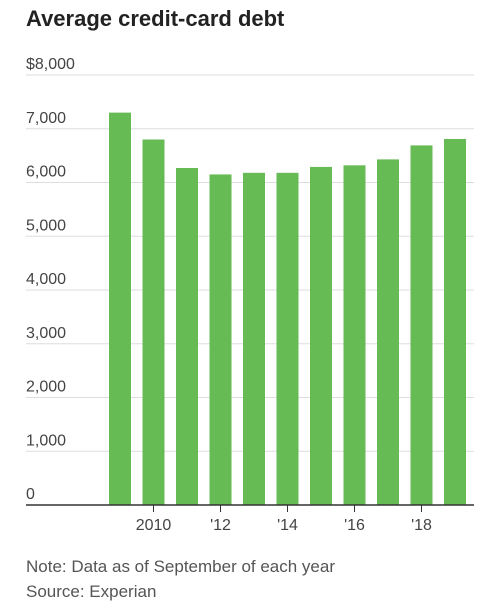  What do you see at coordinates (421, 525) in the screenshot?
I see `x-tick-label: '18` at bounding box center [421, 525].